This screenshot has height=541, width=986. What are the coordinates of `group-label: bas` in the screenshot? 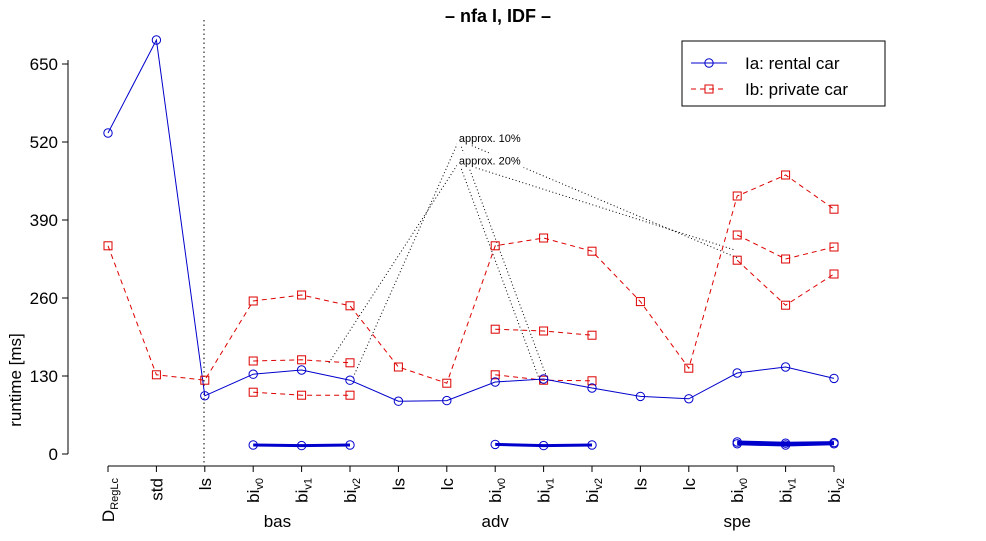 It's located at (277, 521).